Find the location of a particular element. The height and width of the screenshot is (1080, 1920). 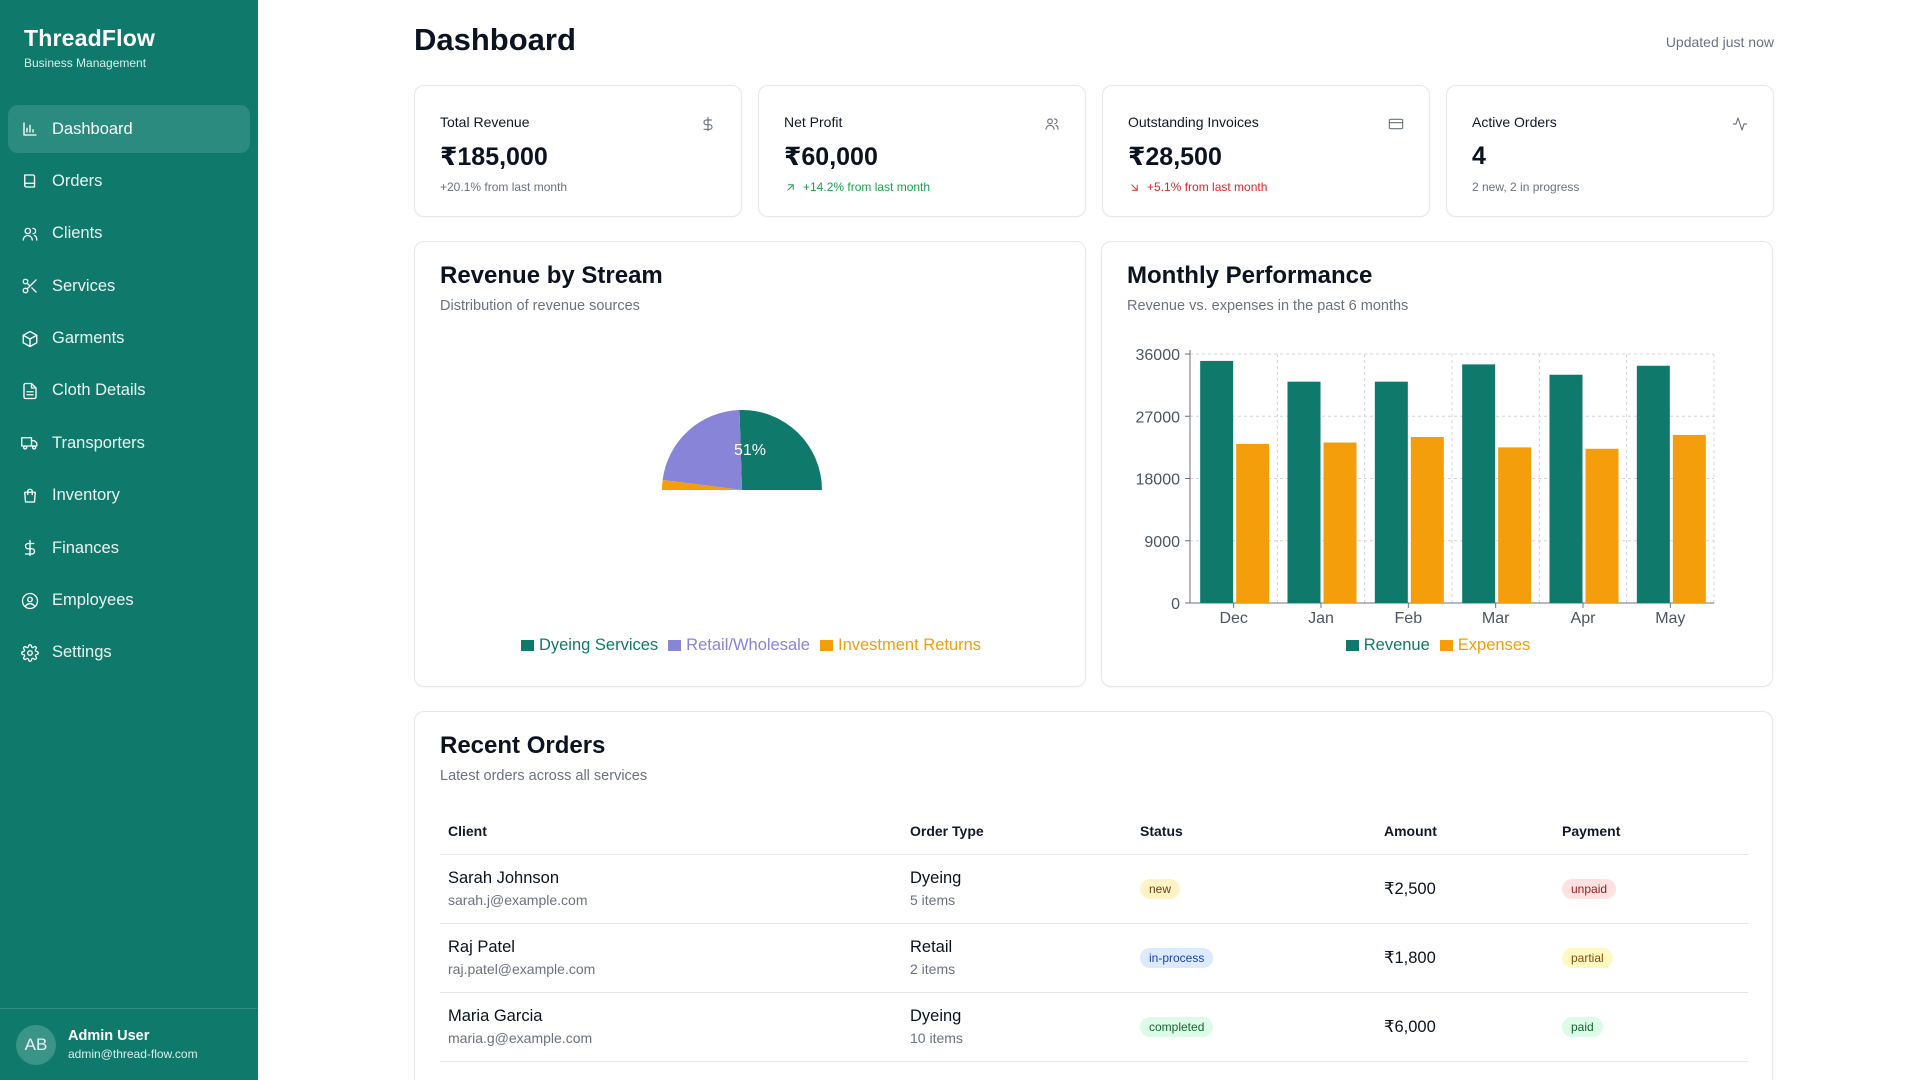

pie-slice-investment-returns is located at coordinates (702, 484).